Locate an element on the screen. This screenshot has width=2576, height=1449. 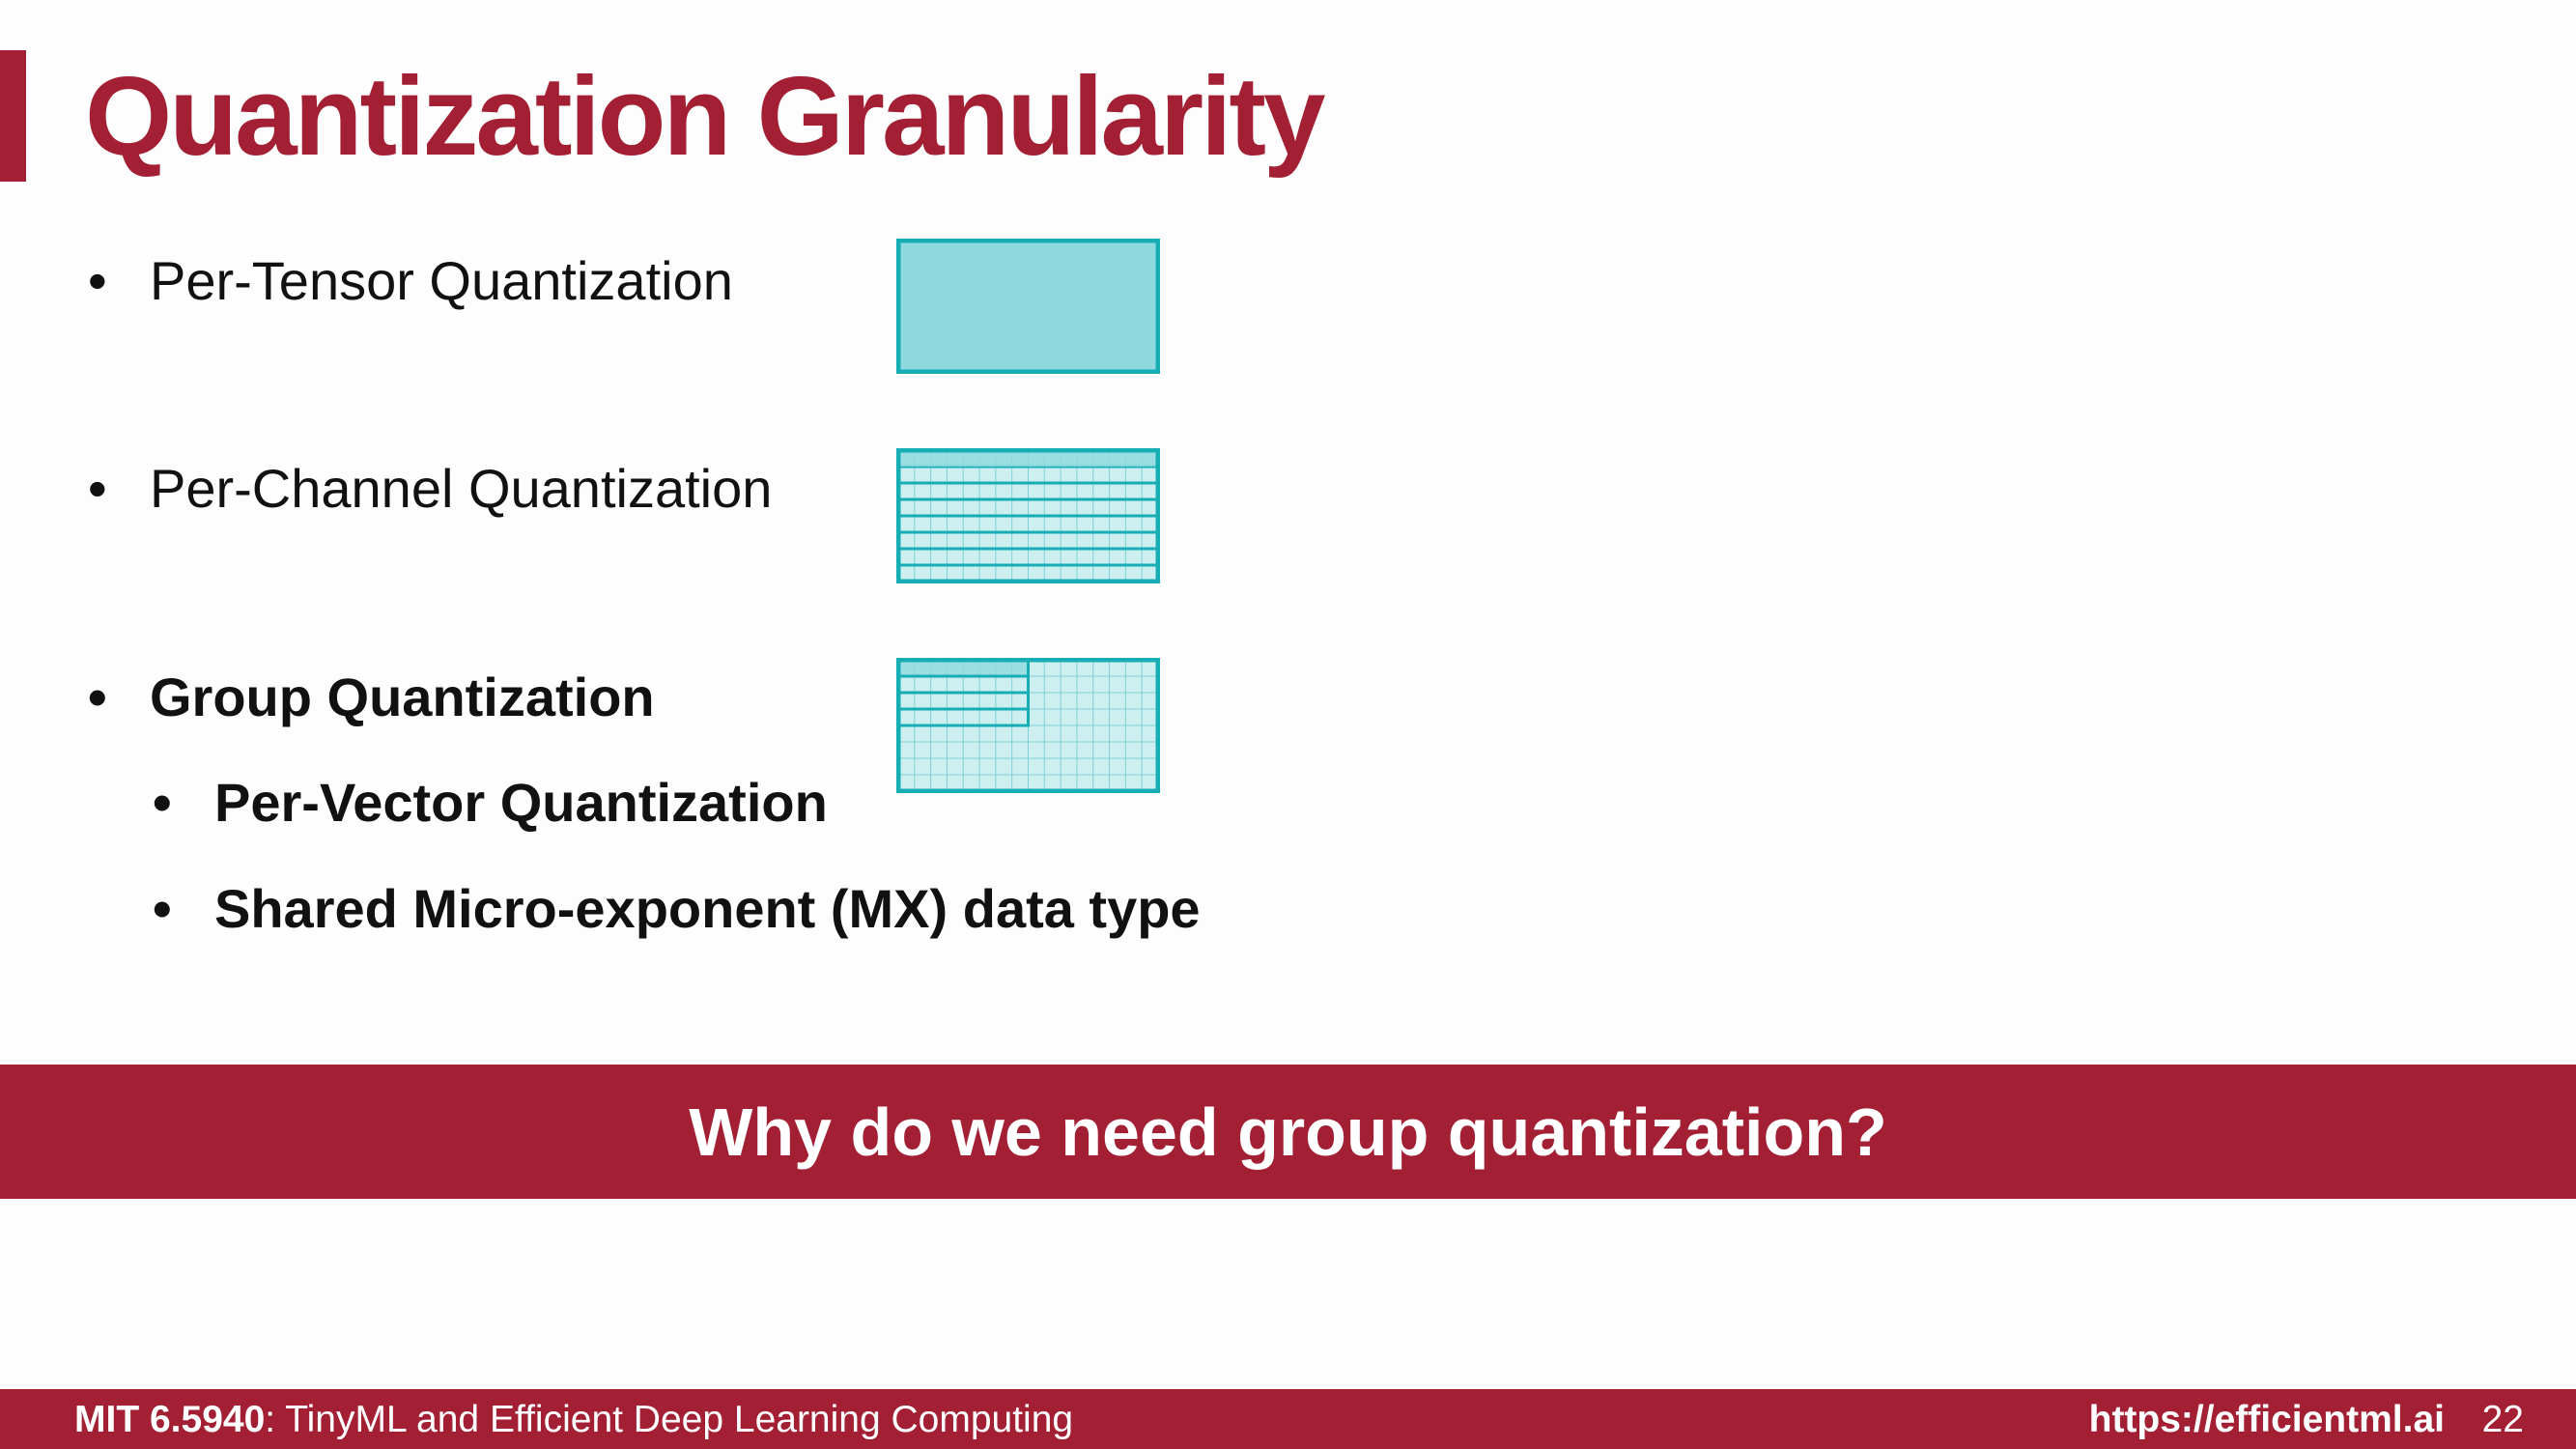
banner-text: Why do we need group quantization? is located at coordinates (1288, 1132).